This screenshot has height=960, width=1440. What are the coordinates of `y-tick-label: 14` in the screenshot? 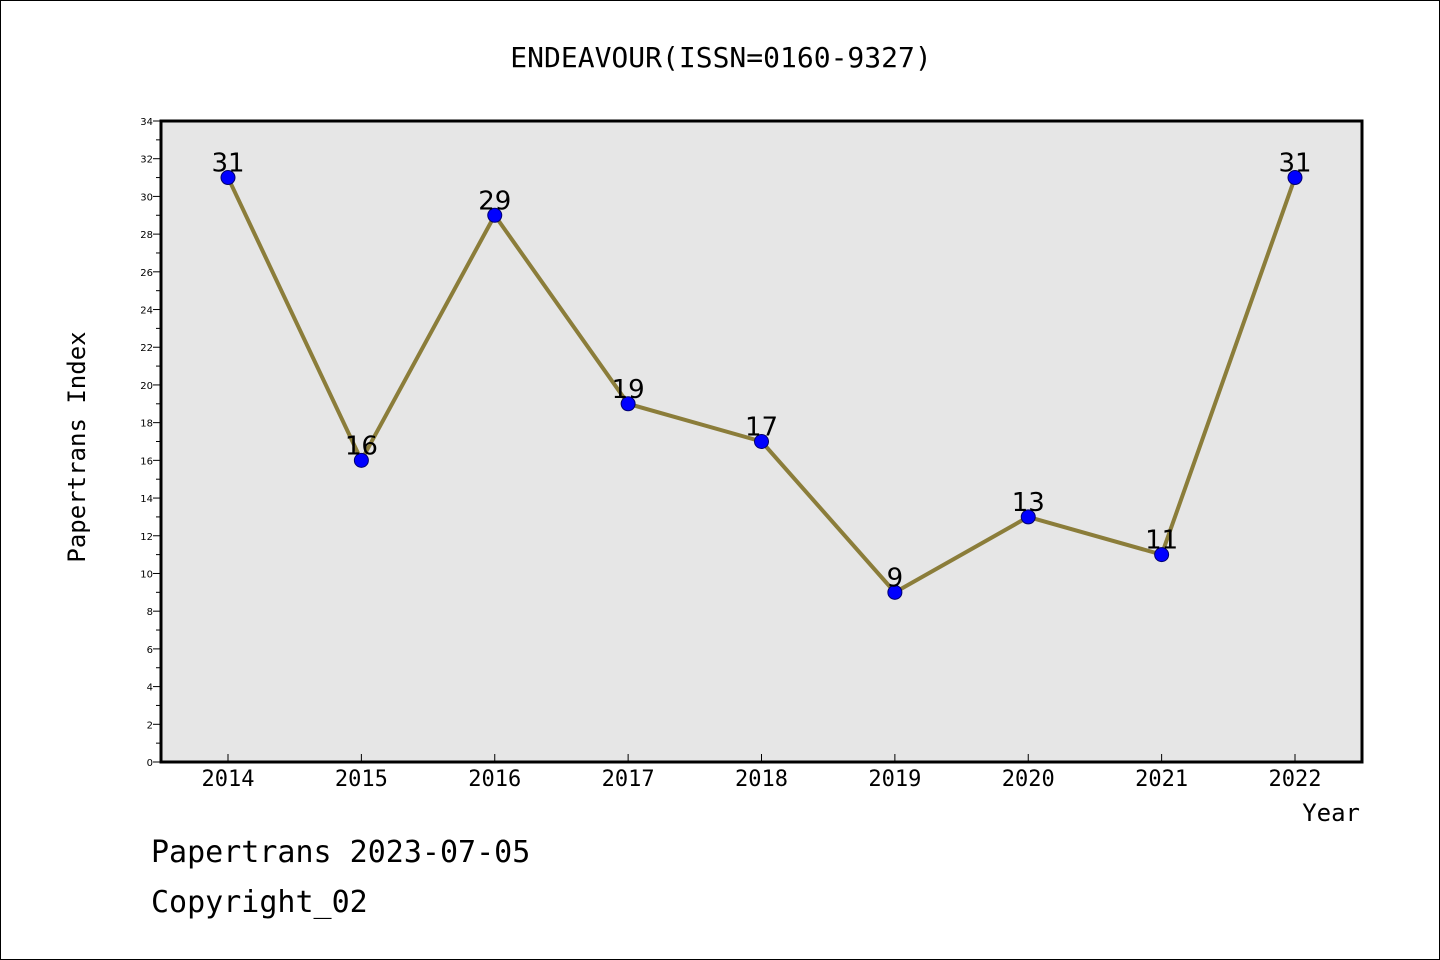 It's located at (146, 499).